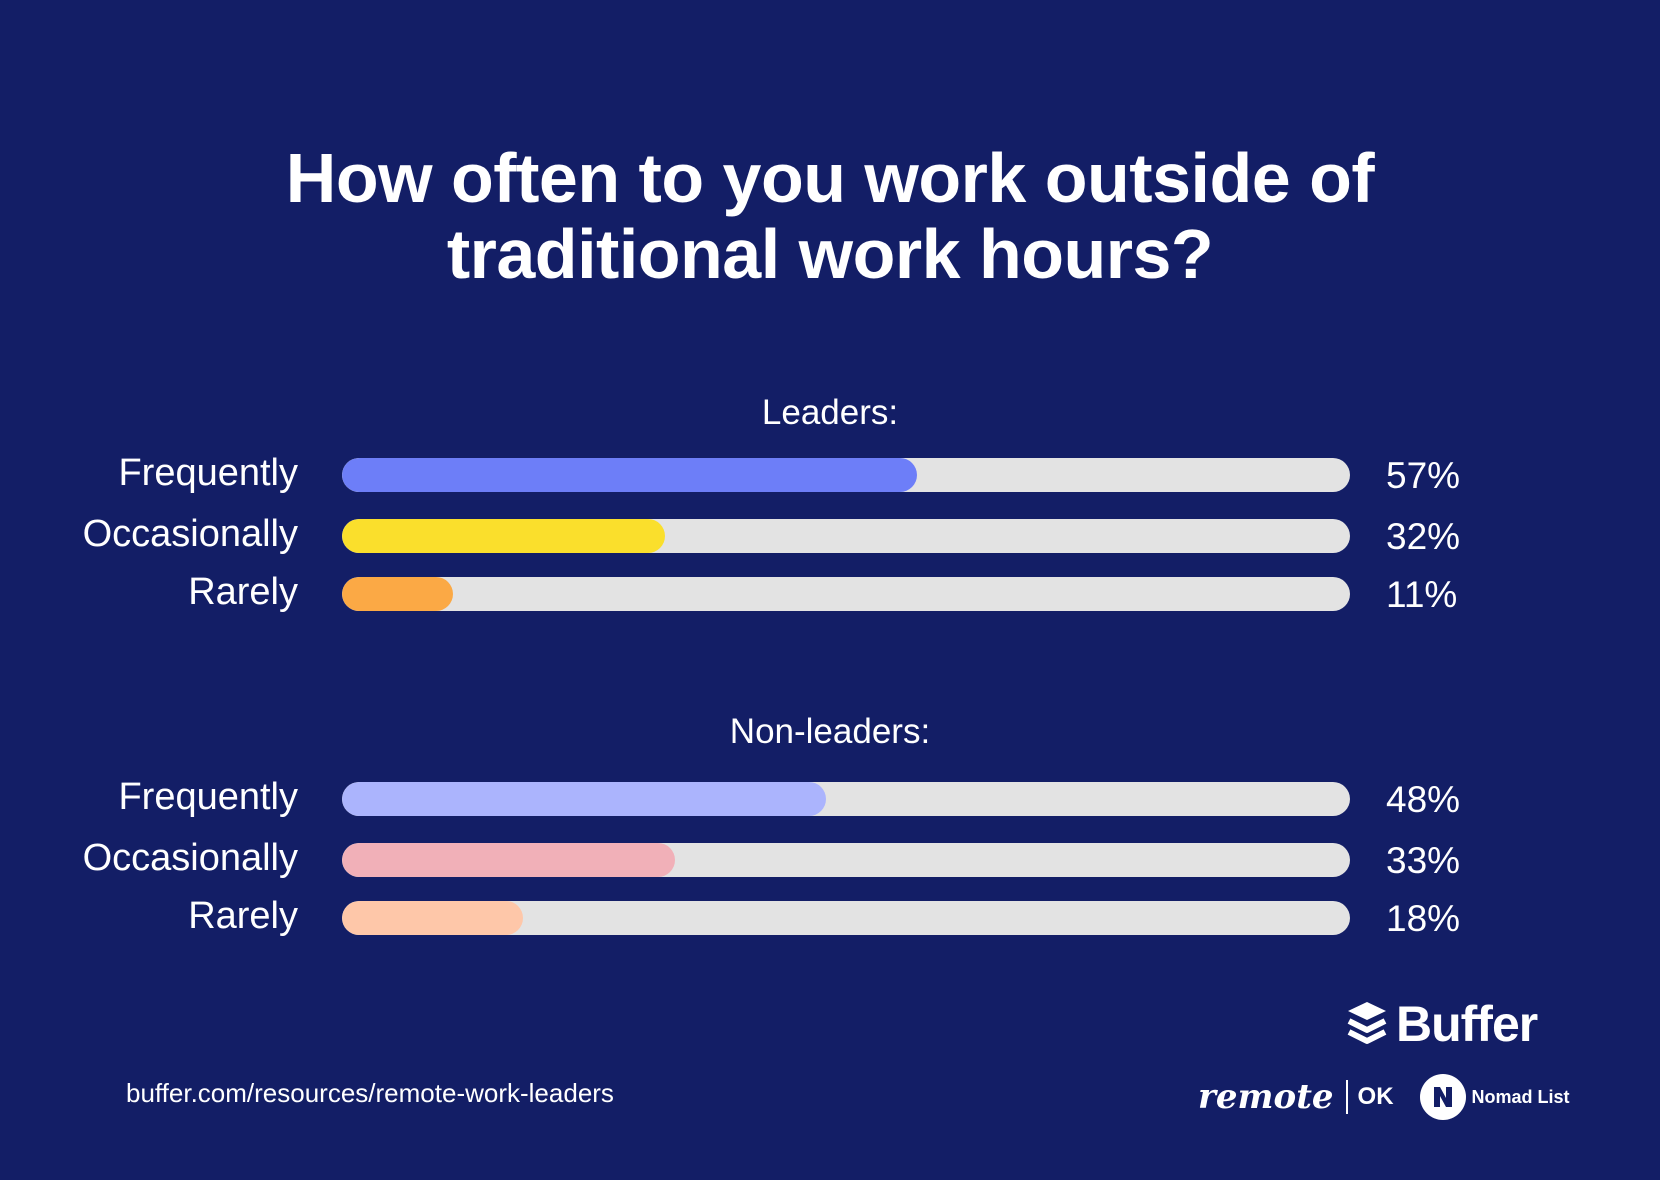 The height and width of the screenshot is (1180, 1660). Describe the element at coordinates (1442, 1097) in the screenshot. I see `nomad-list-logo-icon` at that location.